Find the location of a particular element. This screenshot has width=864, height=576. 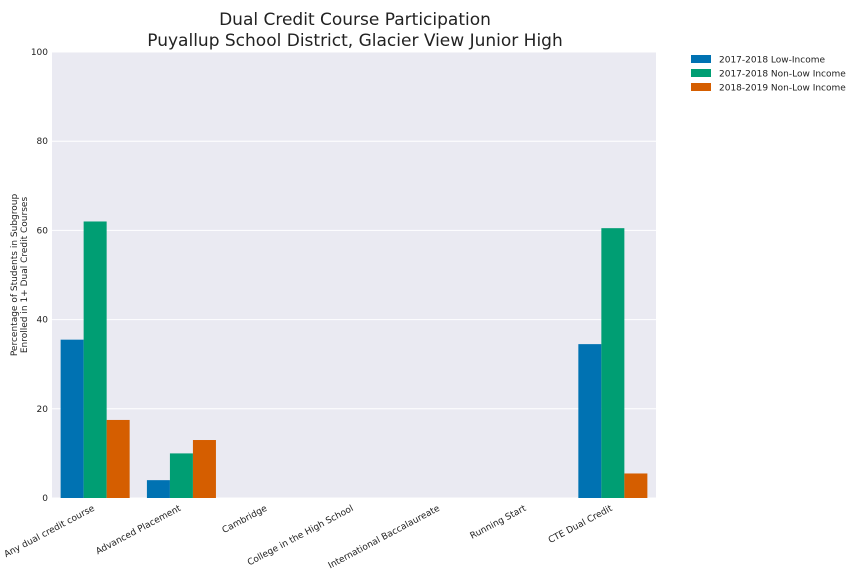

legend-label: 2017-2018 Non-Low Income is located at coordinates (782, 75).